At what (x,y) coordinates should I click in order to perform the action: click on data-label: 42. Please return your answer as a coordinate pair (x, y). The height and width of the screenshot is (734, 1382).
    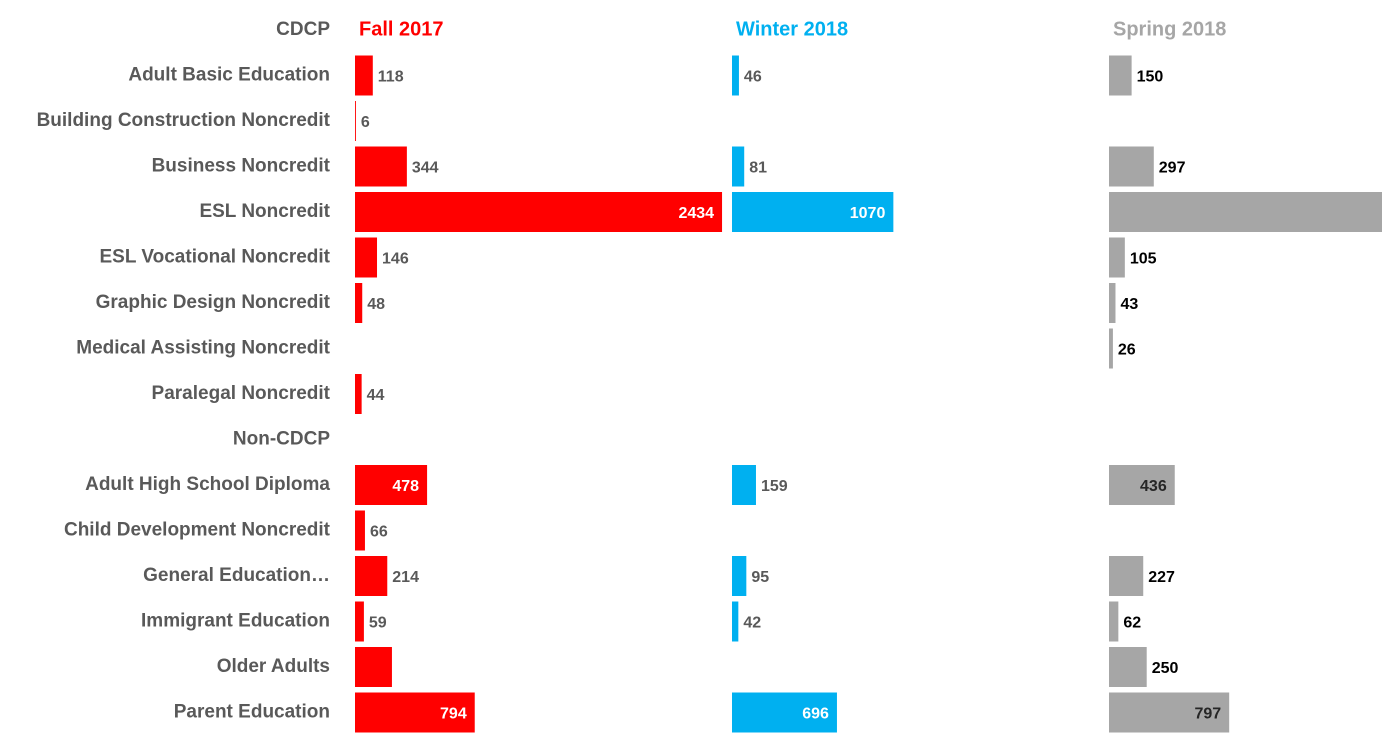
    Looking at the image, I should click on (752, 623).